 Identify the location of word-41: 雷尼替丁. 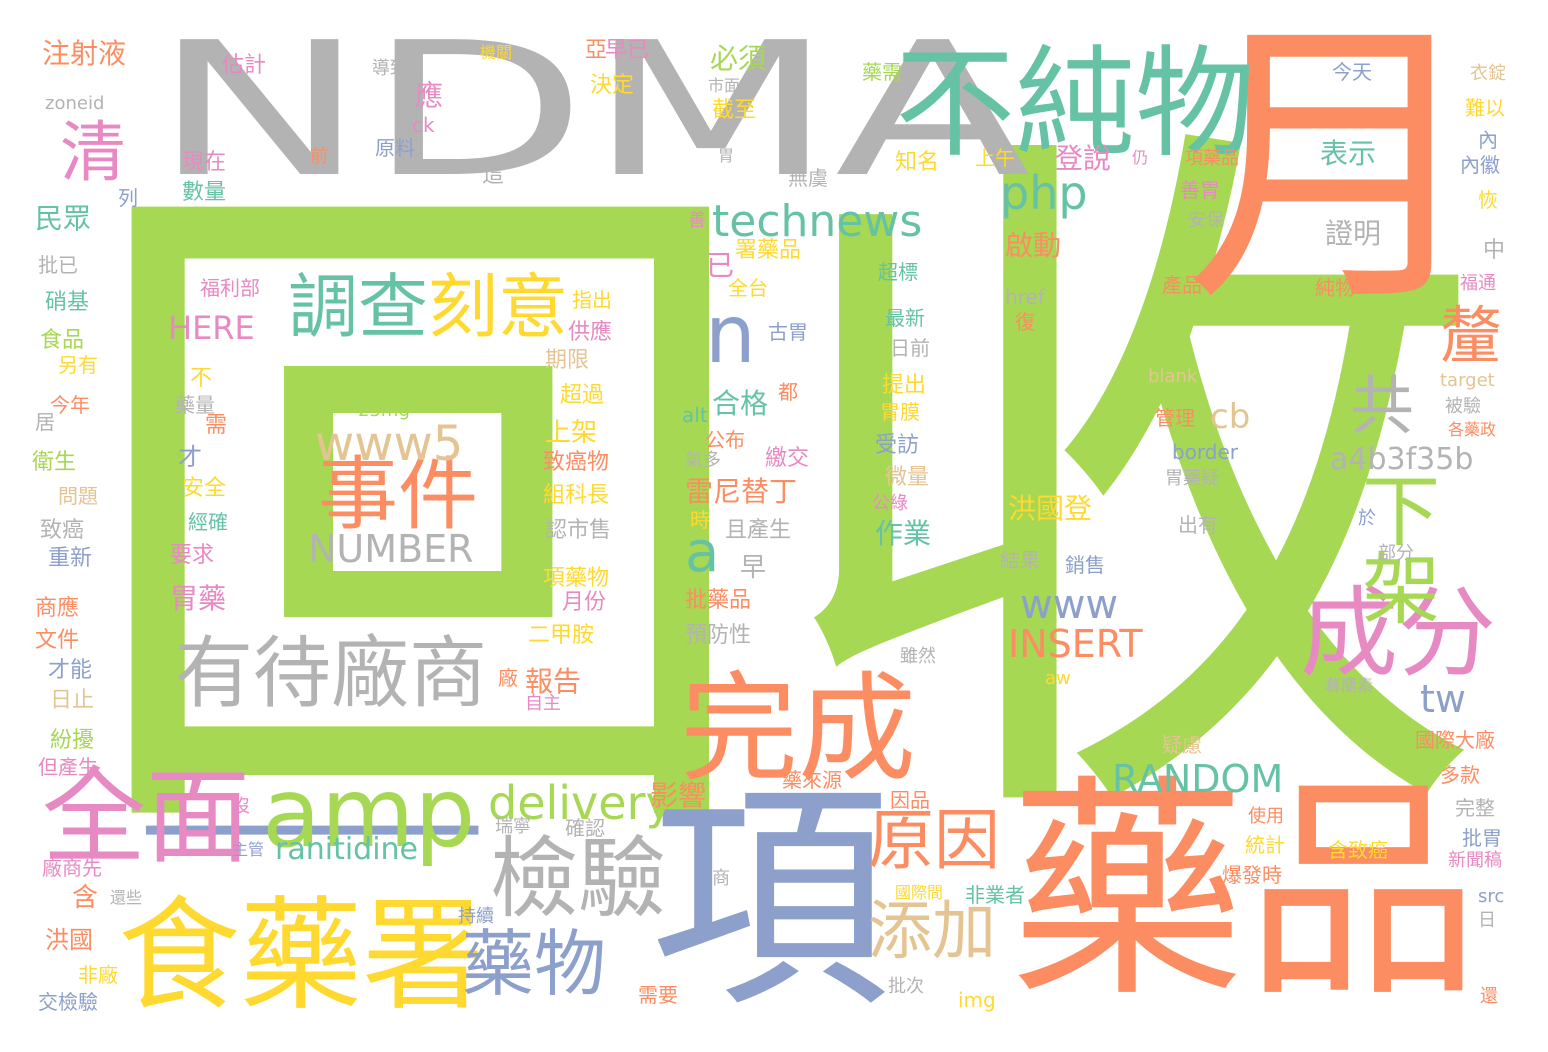
(741, 491).